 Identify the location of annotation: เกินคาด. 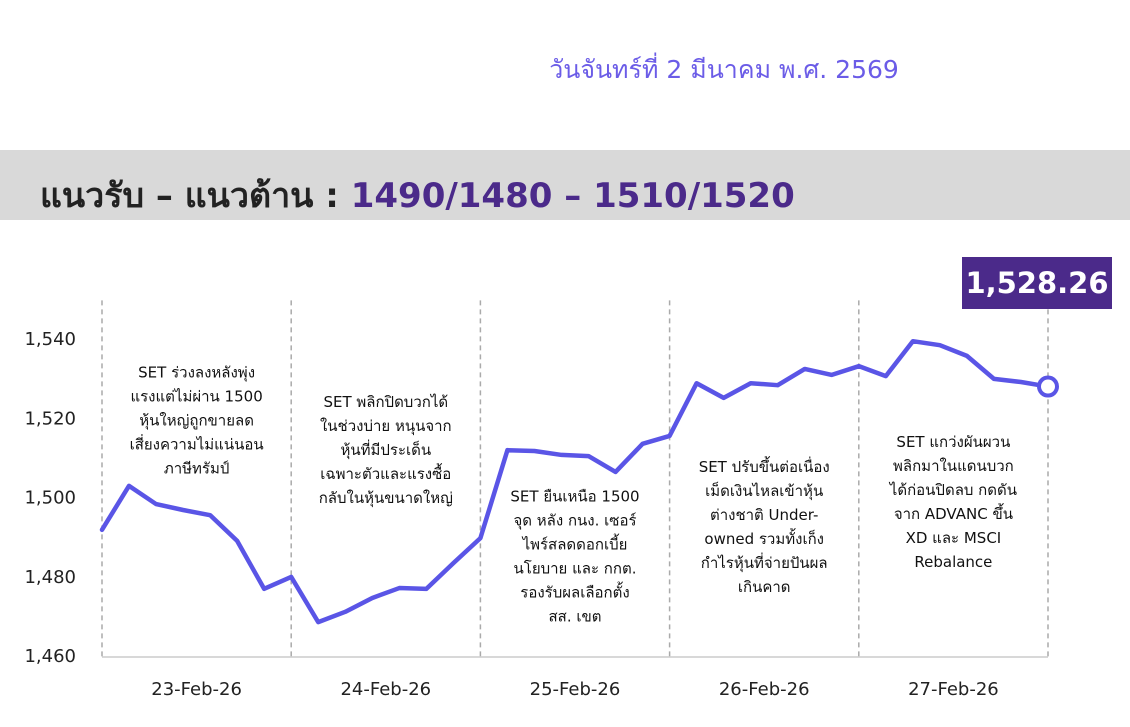
(764, 587).